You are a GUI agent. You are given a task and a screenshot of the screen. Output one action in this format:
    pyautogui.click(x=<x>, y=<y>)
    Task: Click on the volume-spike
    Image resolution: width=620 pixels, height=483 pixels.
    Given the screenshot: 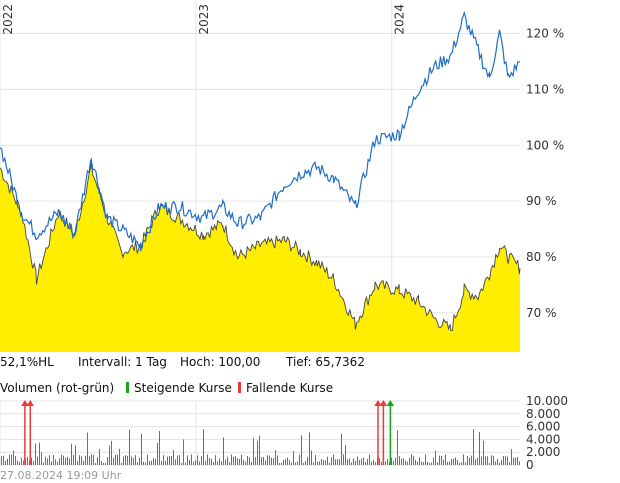 What is the action you would take?
    pyautogui.click(x=30, y=434)
    